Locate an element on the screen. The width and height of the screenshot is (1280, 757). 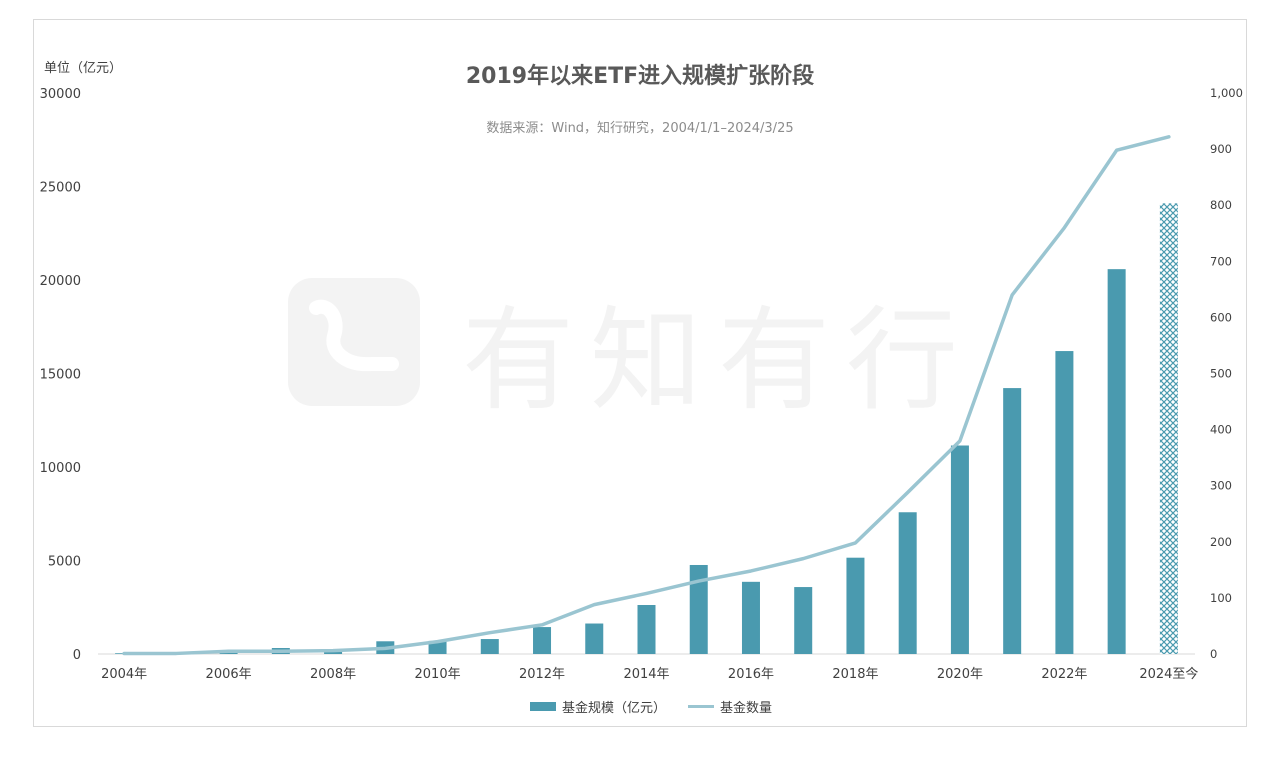
bar-2010年 is located at coordinates (437, 647).